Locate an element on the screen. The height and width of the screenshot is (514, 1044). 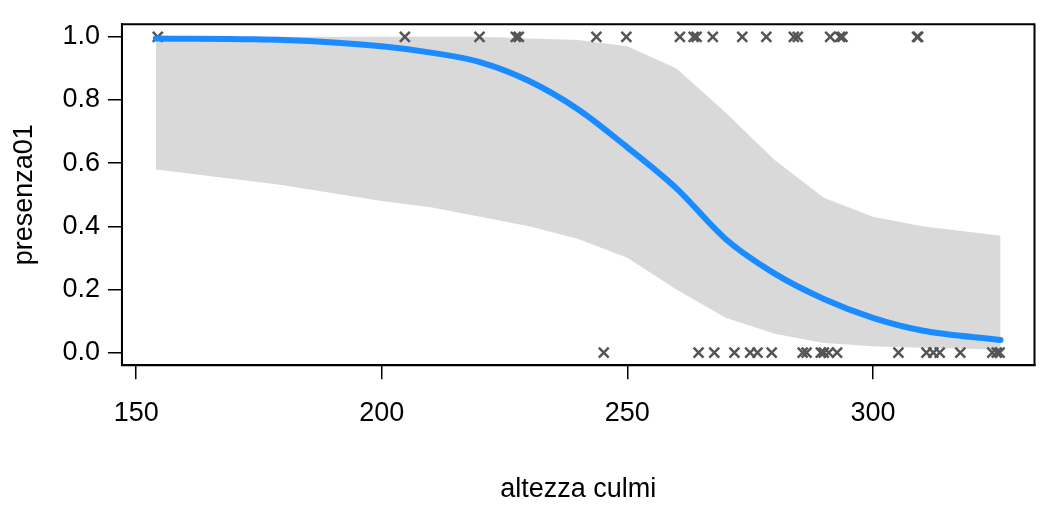
y-axis-title: presenza01 is located at coordinates (22, 195).